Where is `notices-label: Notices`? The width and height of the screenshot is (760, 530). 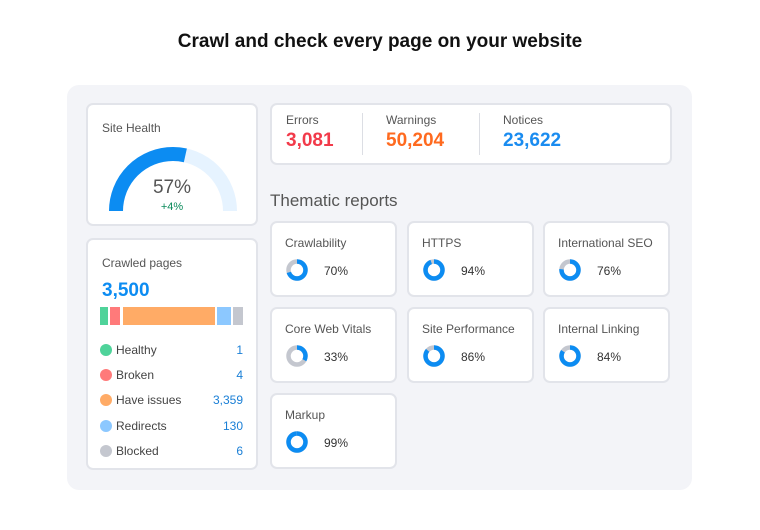 notices-label: Notices is located at coordinates (523, 120).